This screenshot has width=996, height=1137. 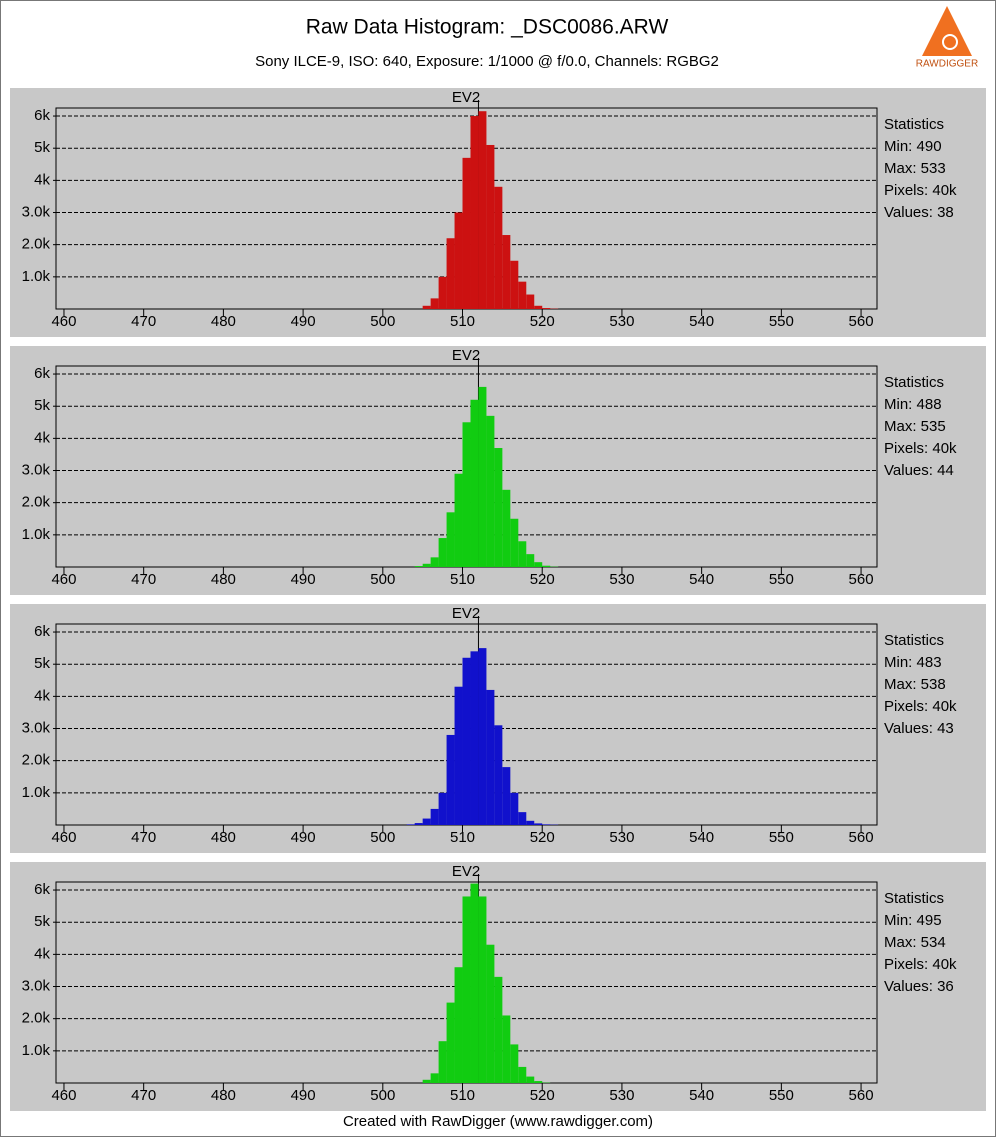 I want to click on stat-text: Max: 534, so click(x=915, y=942).